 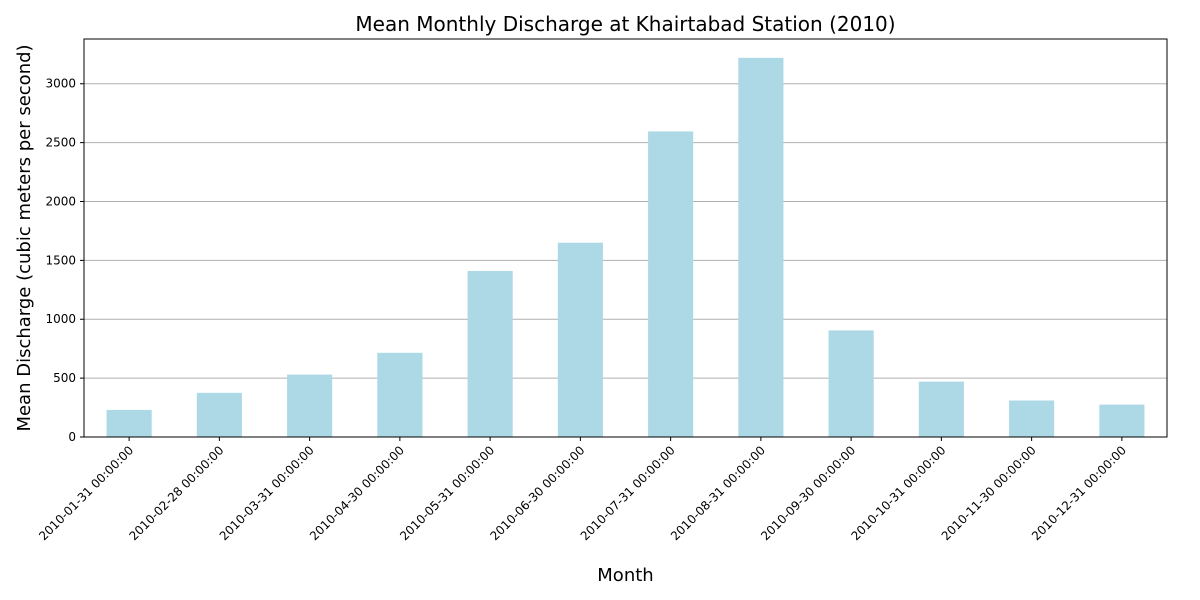 What do you see at coordinates (24, 237) in the screenshot?
I see `y-axis-label: Mean Discharge (cubic meters per second)` at bounding box center [24, 237].